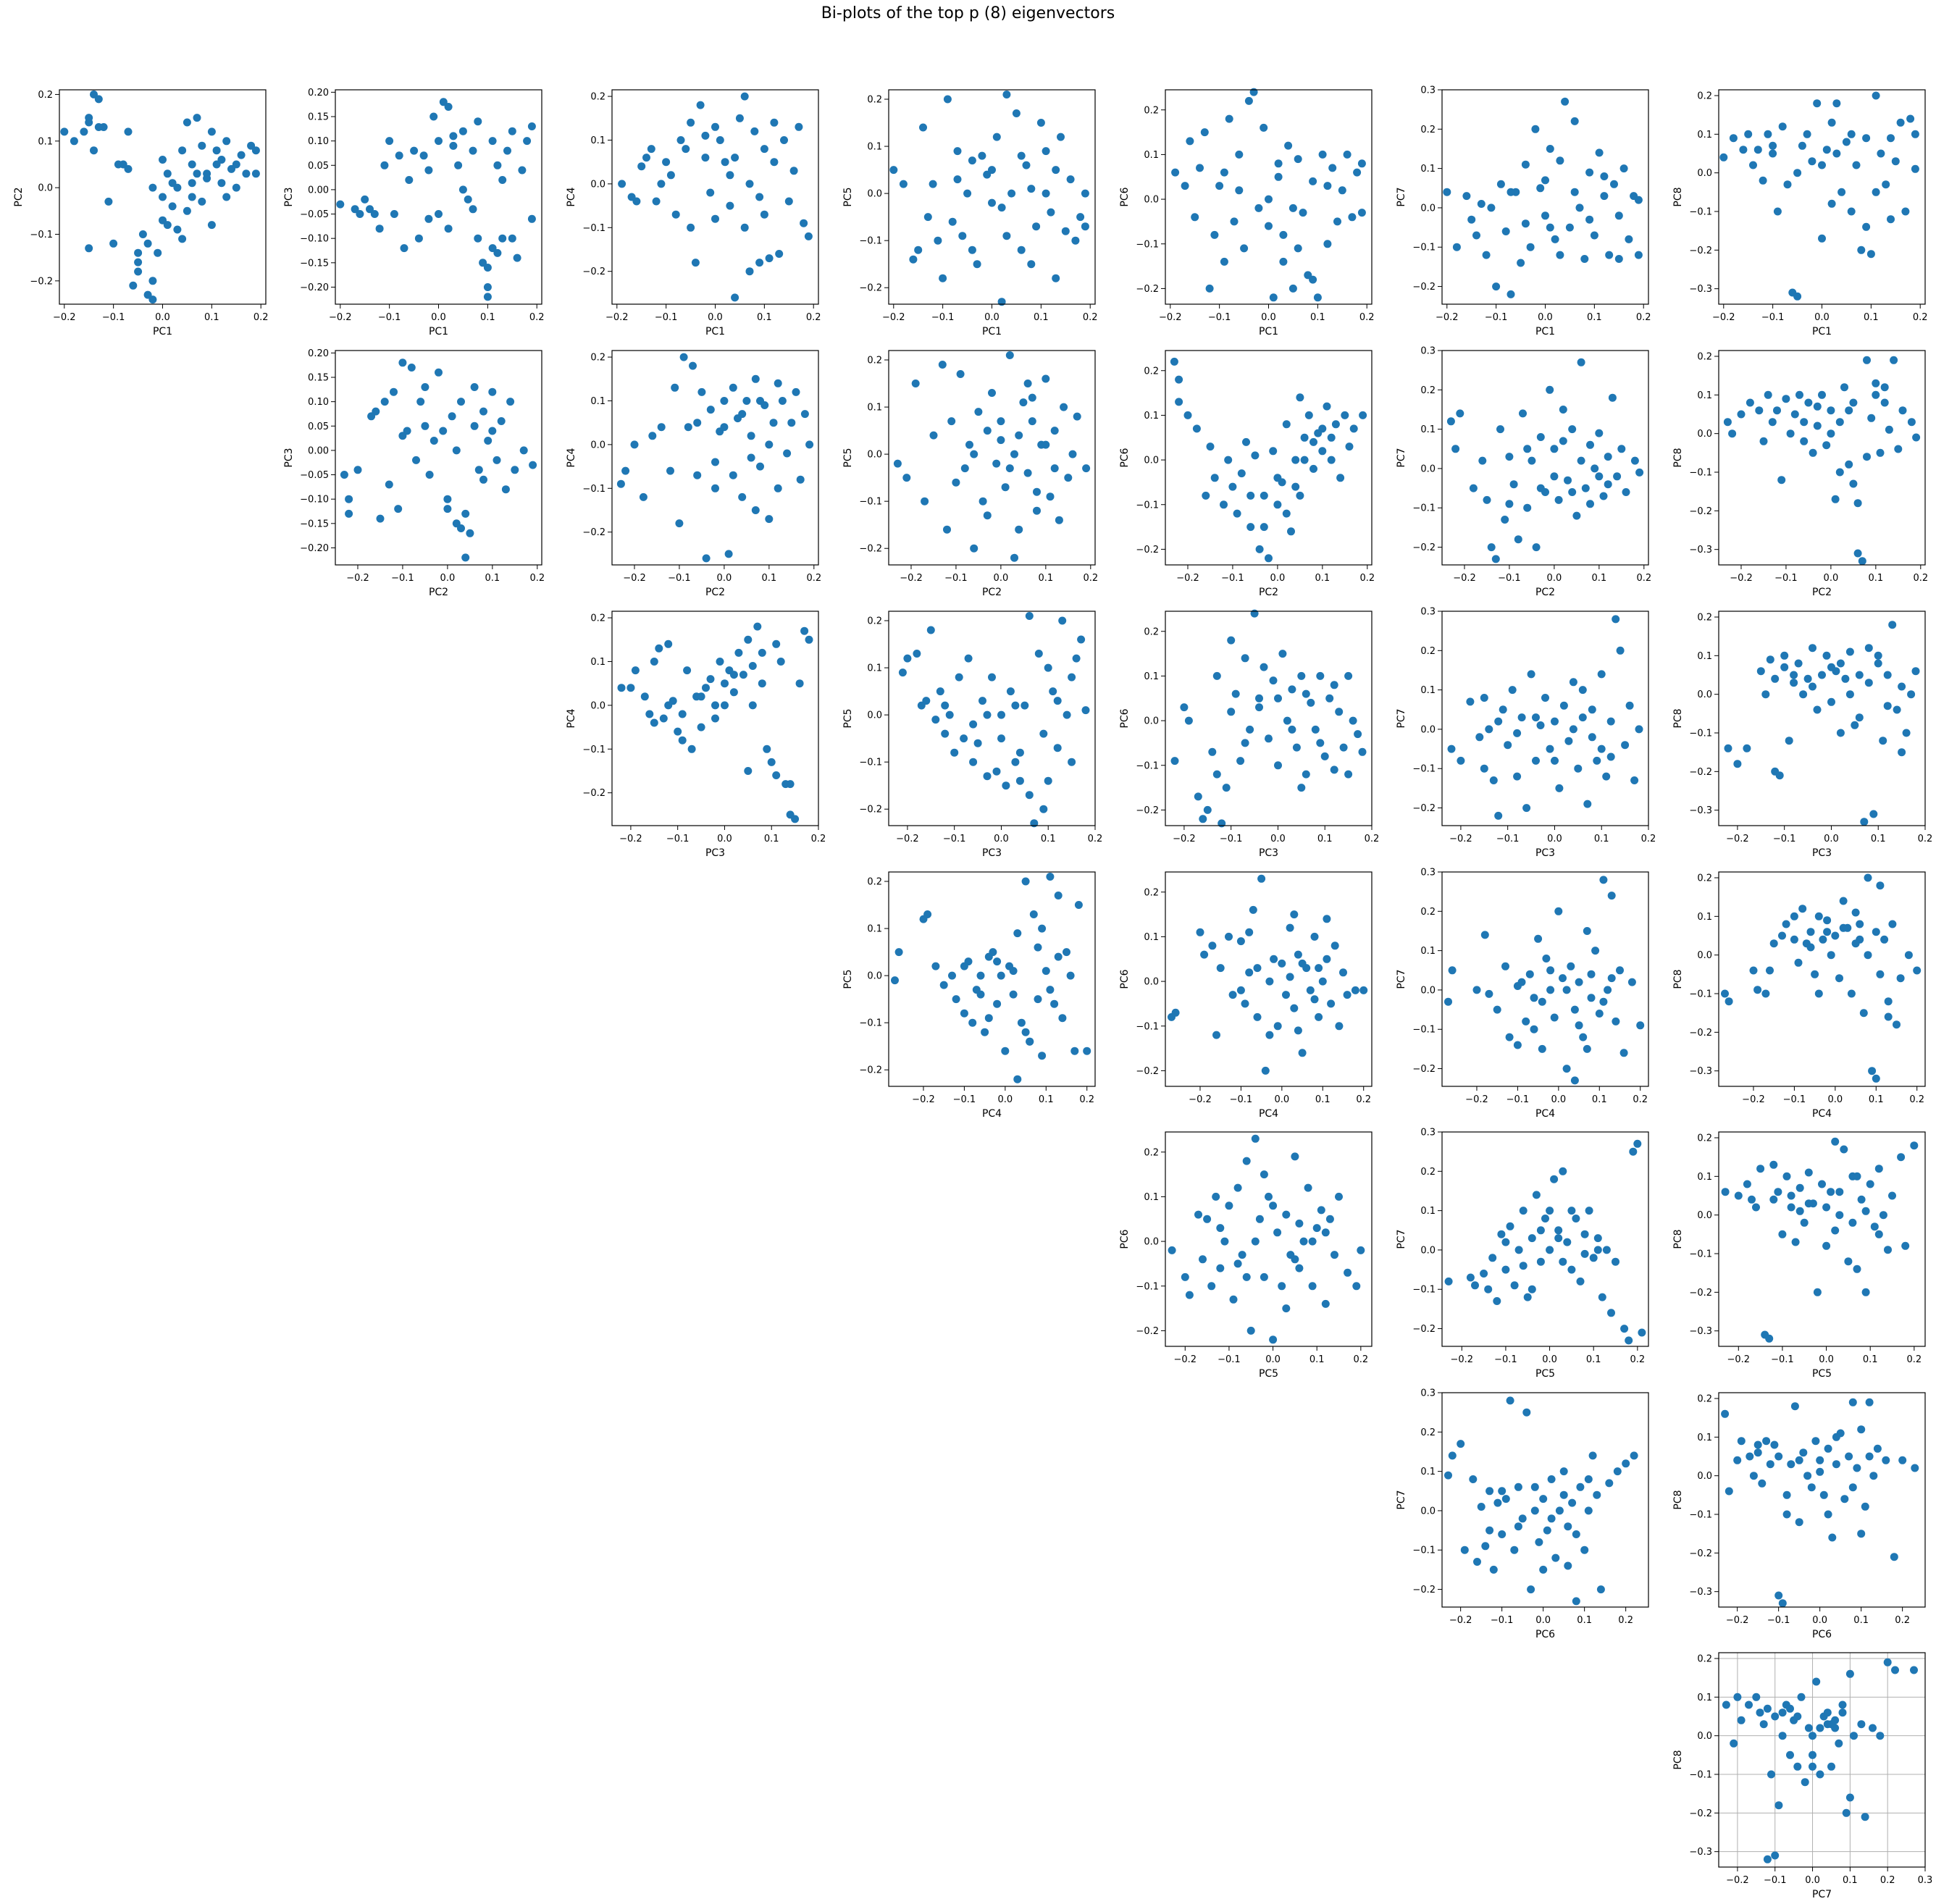 This screenshot has height=1904, width=1936. I want to click on x-tick-label: 0.1, so click(1861, 1620).